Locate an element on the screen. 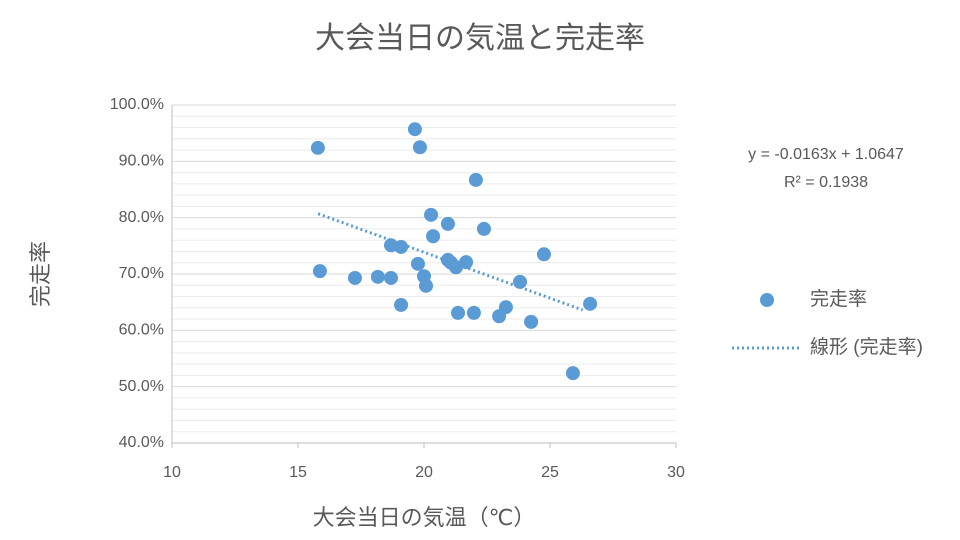  legend-marker is located at coordinates (767, 300).